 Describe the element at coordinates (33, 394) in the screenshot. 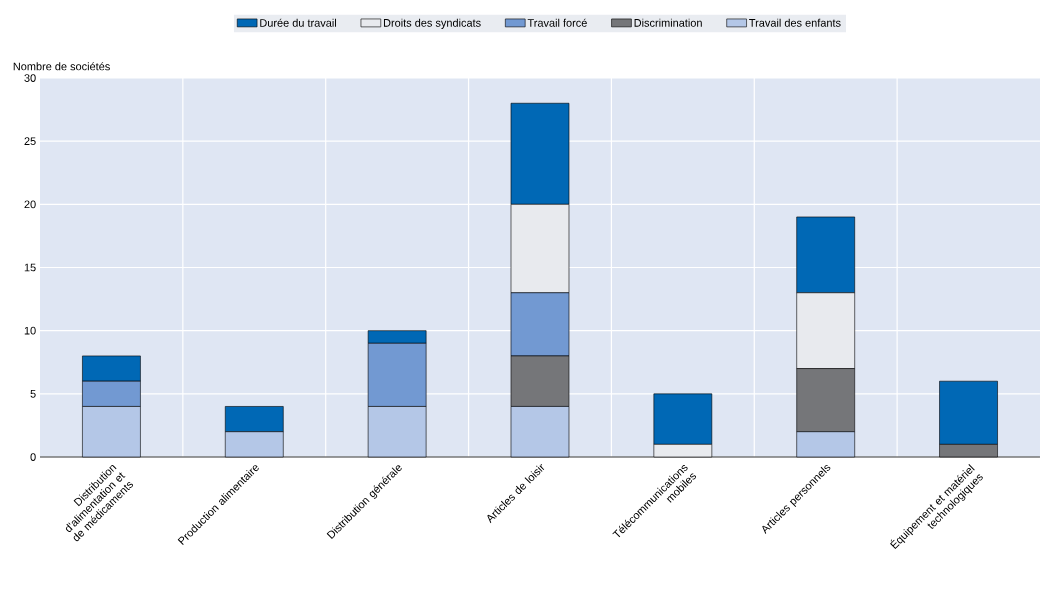

I see `y-tick-label: 5` at that location.